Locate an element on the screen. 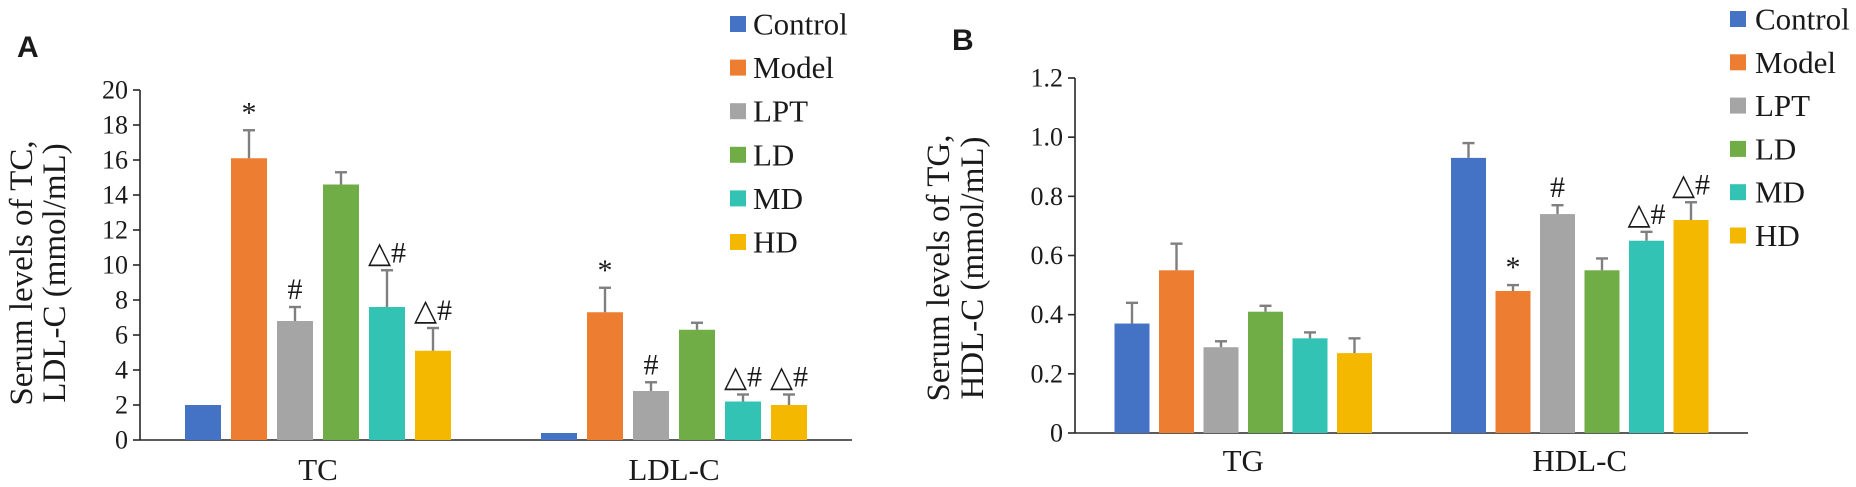 This screenshot has width=1856, height=487. bar-group-tg is located at coordinates (1243, 337).